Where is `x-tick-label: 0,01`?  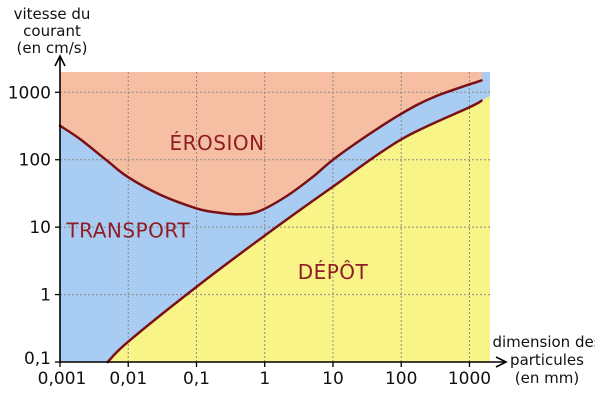
x-tick-label: 0,01 is located at coordinates (128, 379).